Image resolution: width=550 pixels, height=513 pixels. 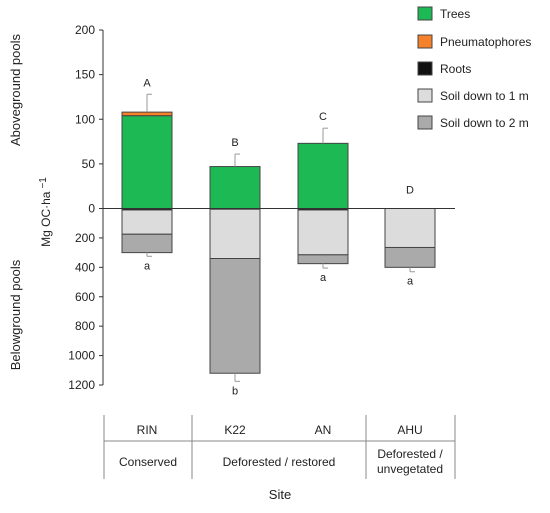 I want to click on legend-label-soil-down-to-2-m: Soil down to 2 m, so click(x=484, y=123).